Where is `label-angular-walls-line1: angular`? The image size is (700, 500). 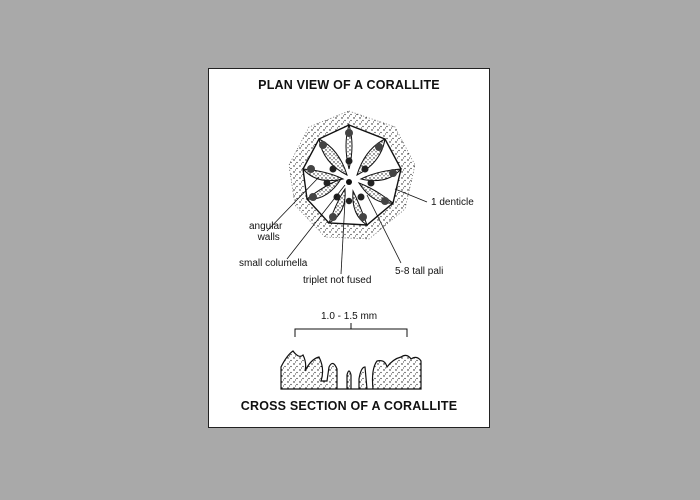
label-angular-walls-line1: angular is located at coordinates (266, 226).